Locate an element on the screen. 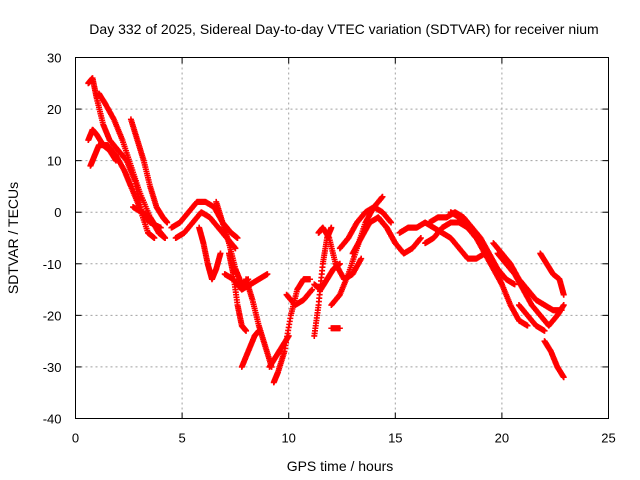  x-tick-label: 20 is located at coordinates (502, 438).